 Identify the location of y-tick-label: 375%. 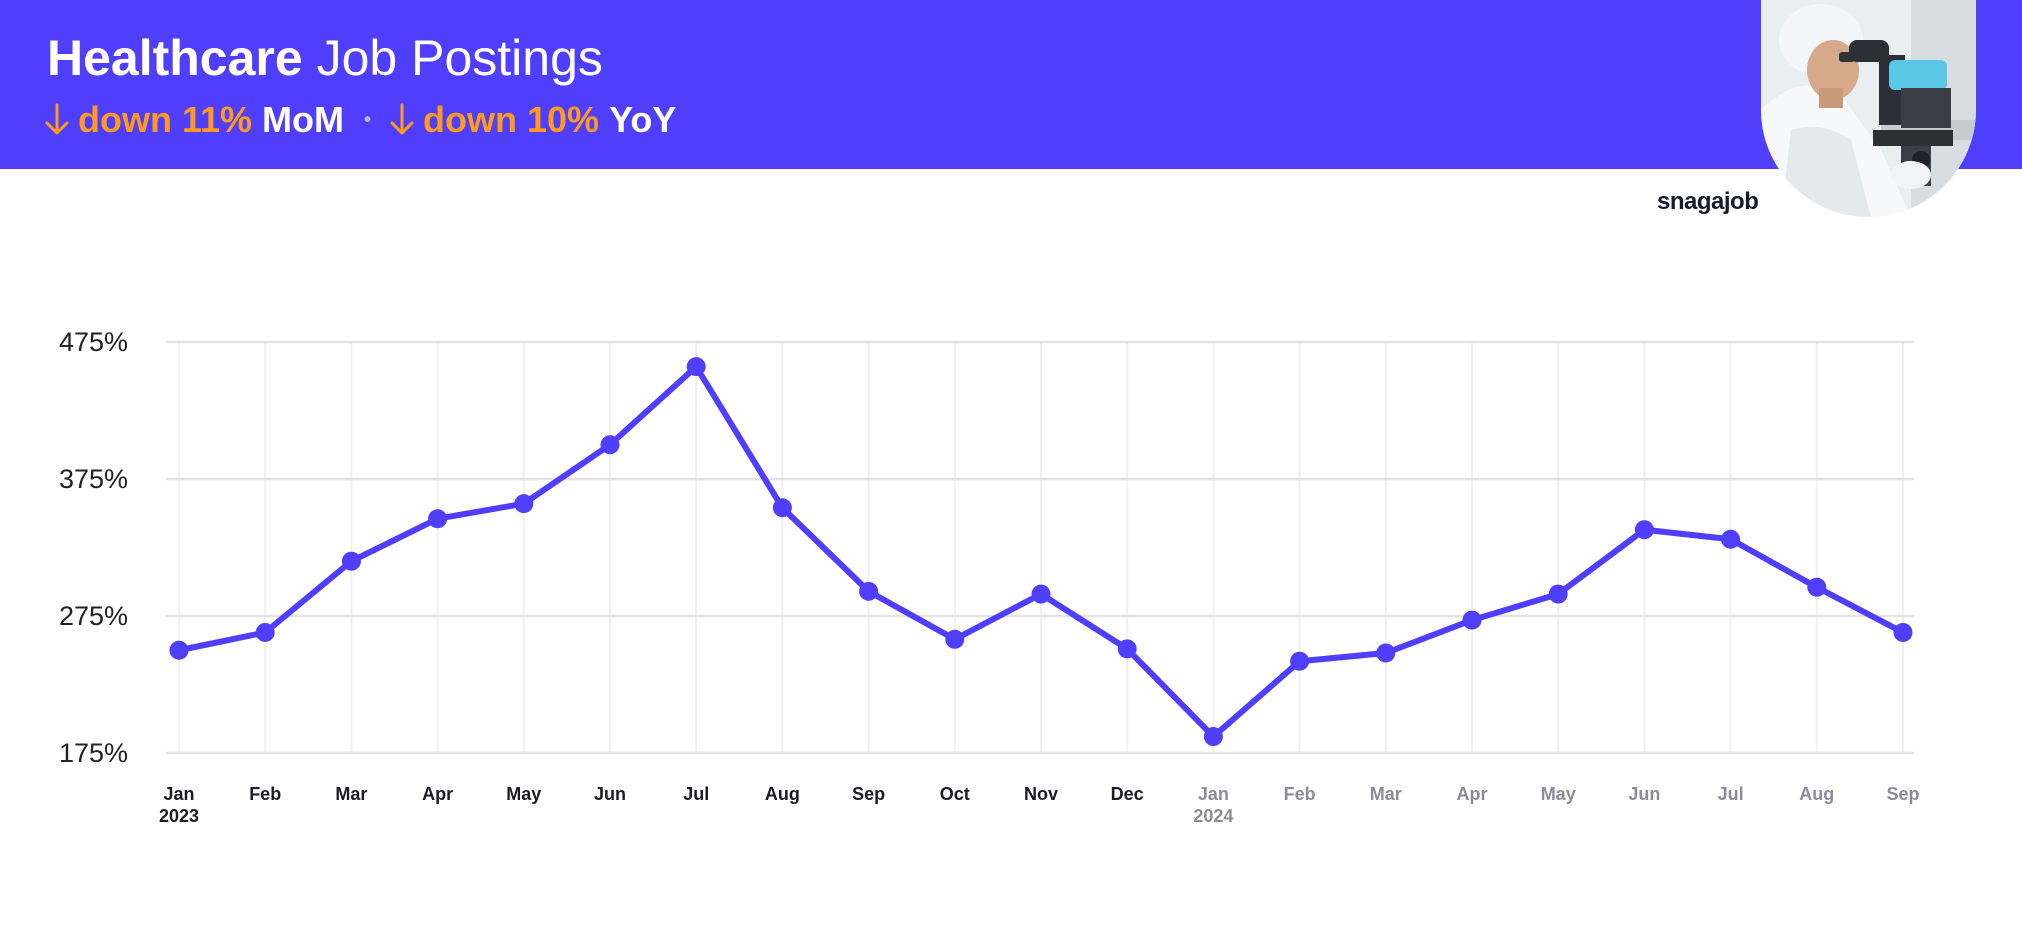
(93, 479).